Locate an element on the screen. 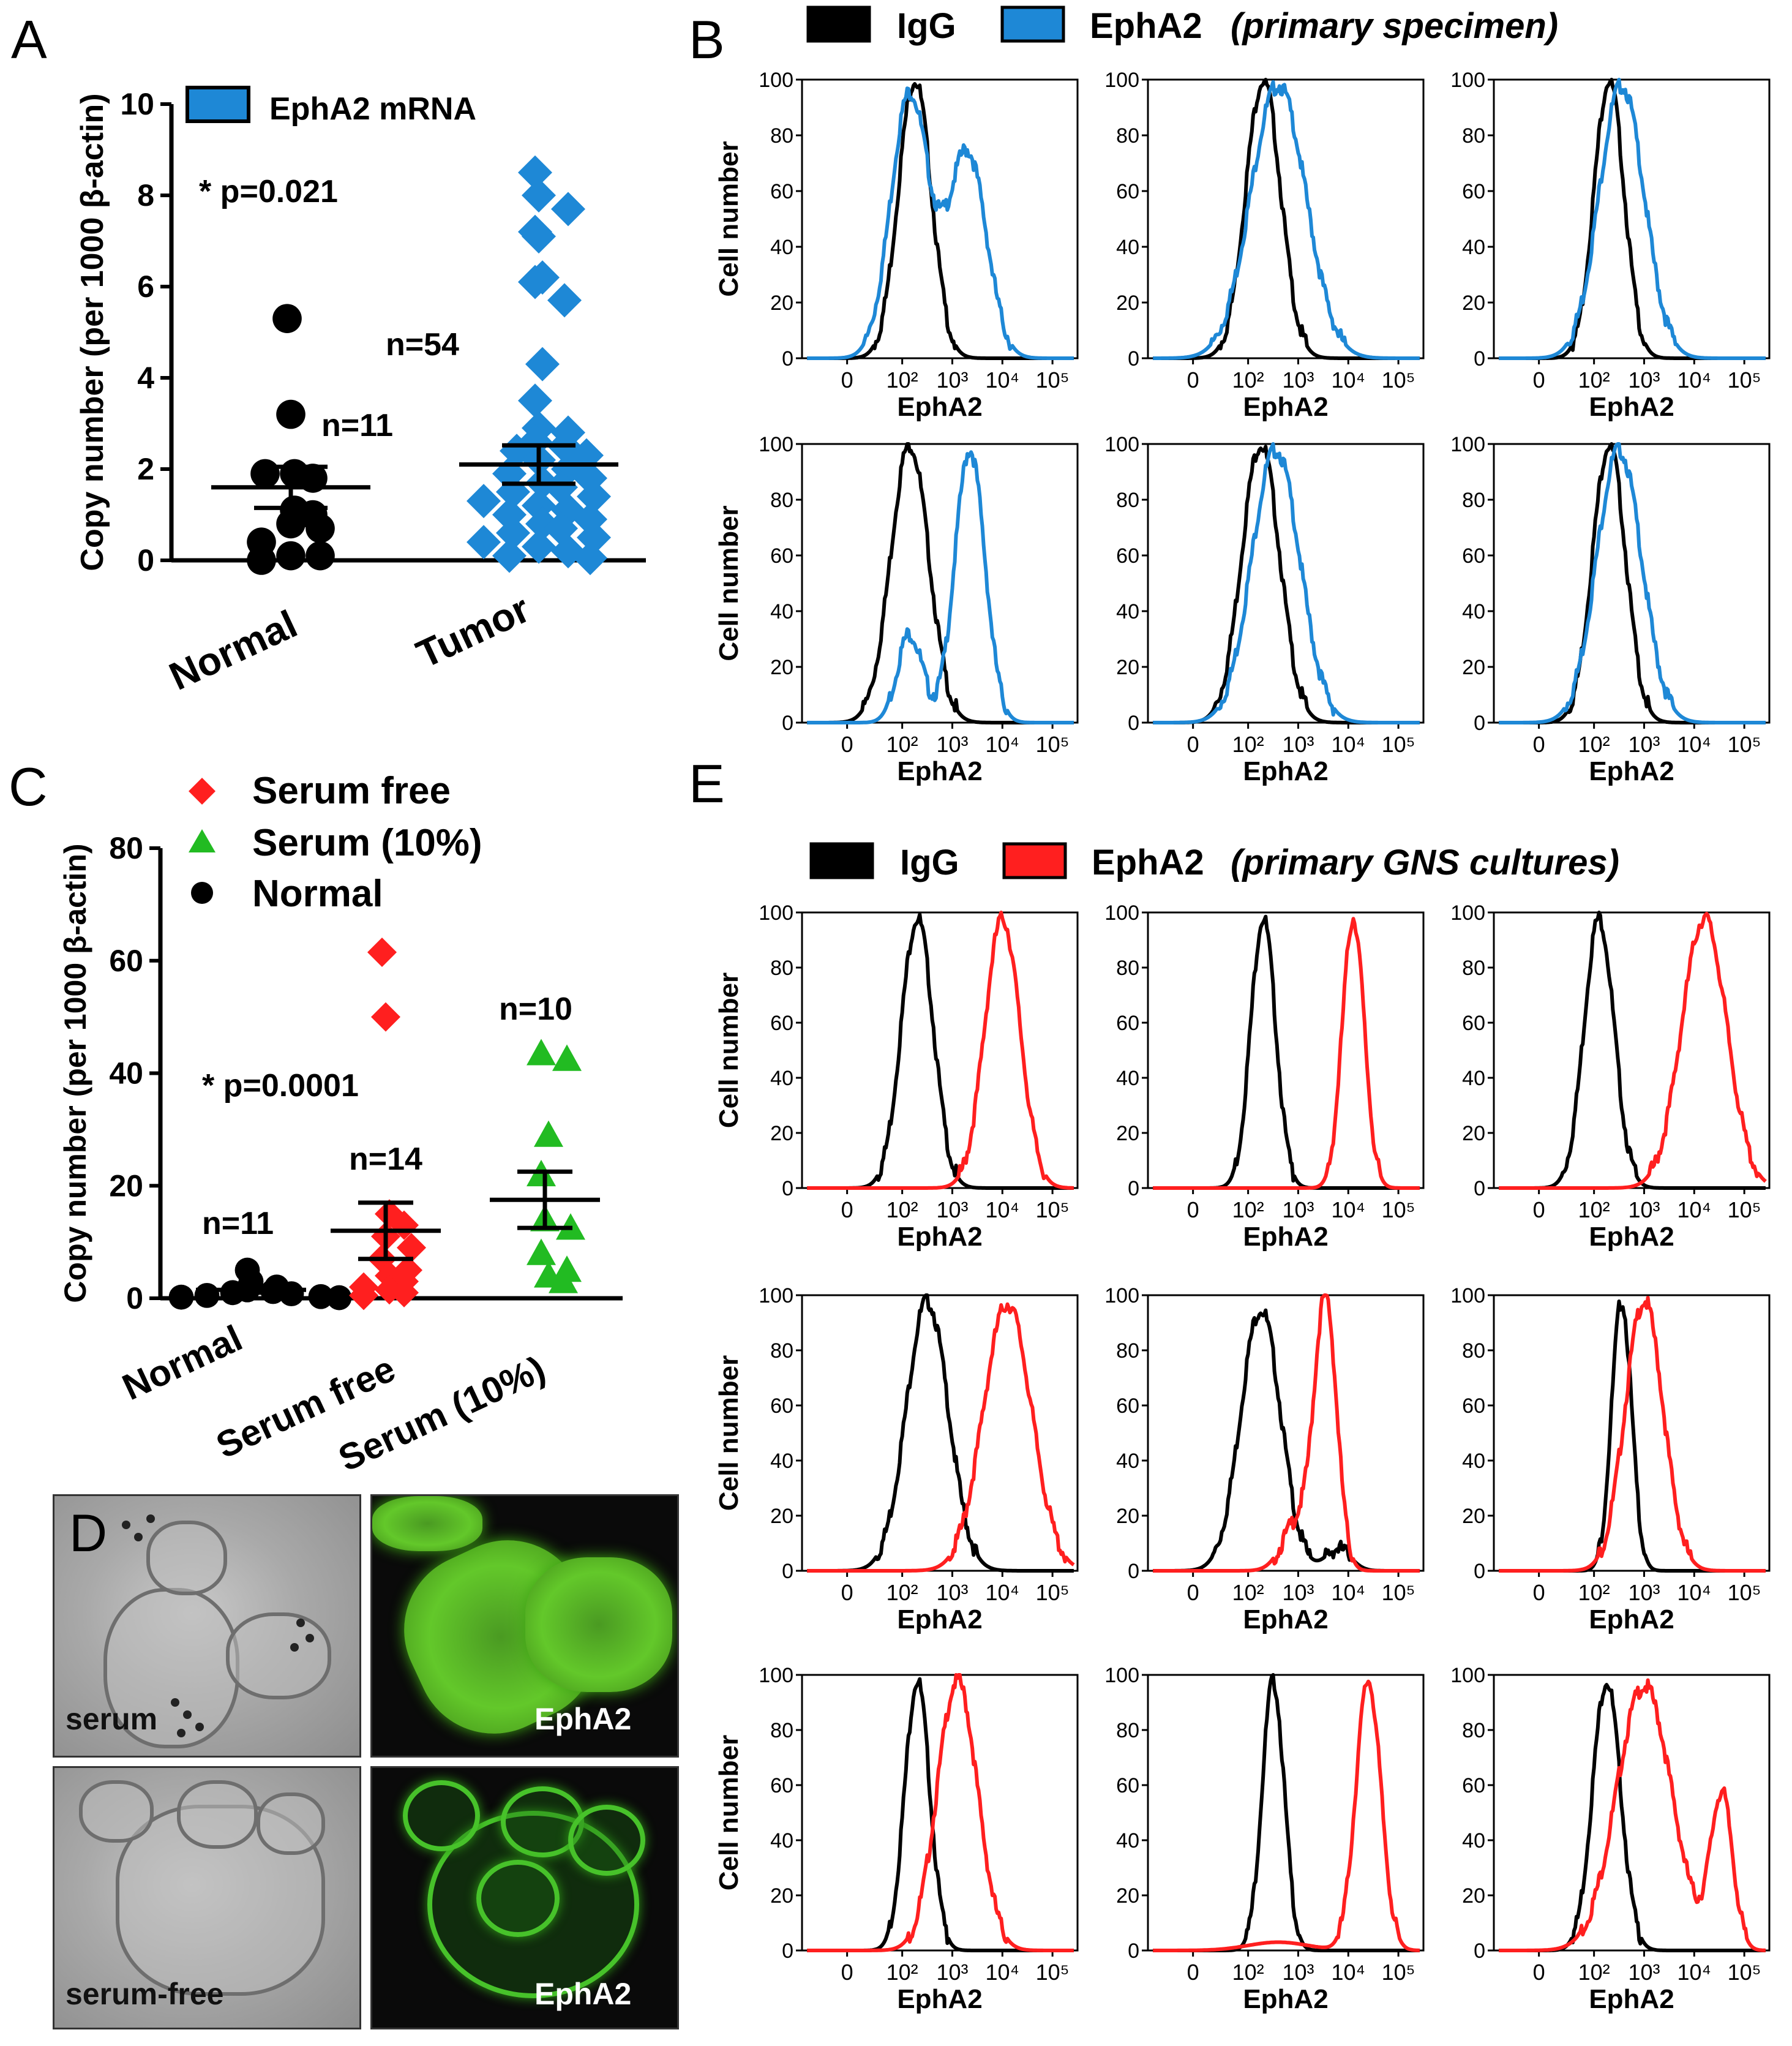 The height and width of the screenshot is (2046, 1792). n-label: n=54 is located at coordinates (423, 345).